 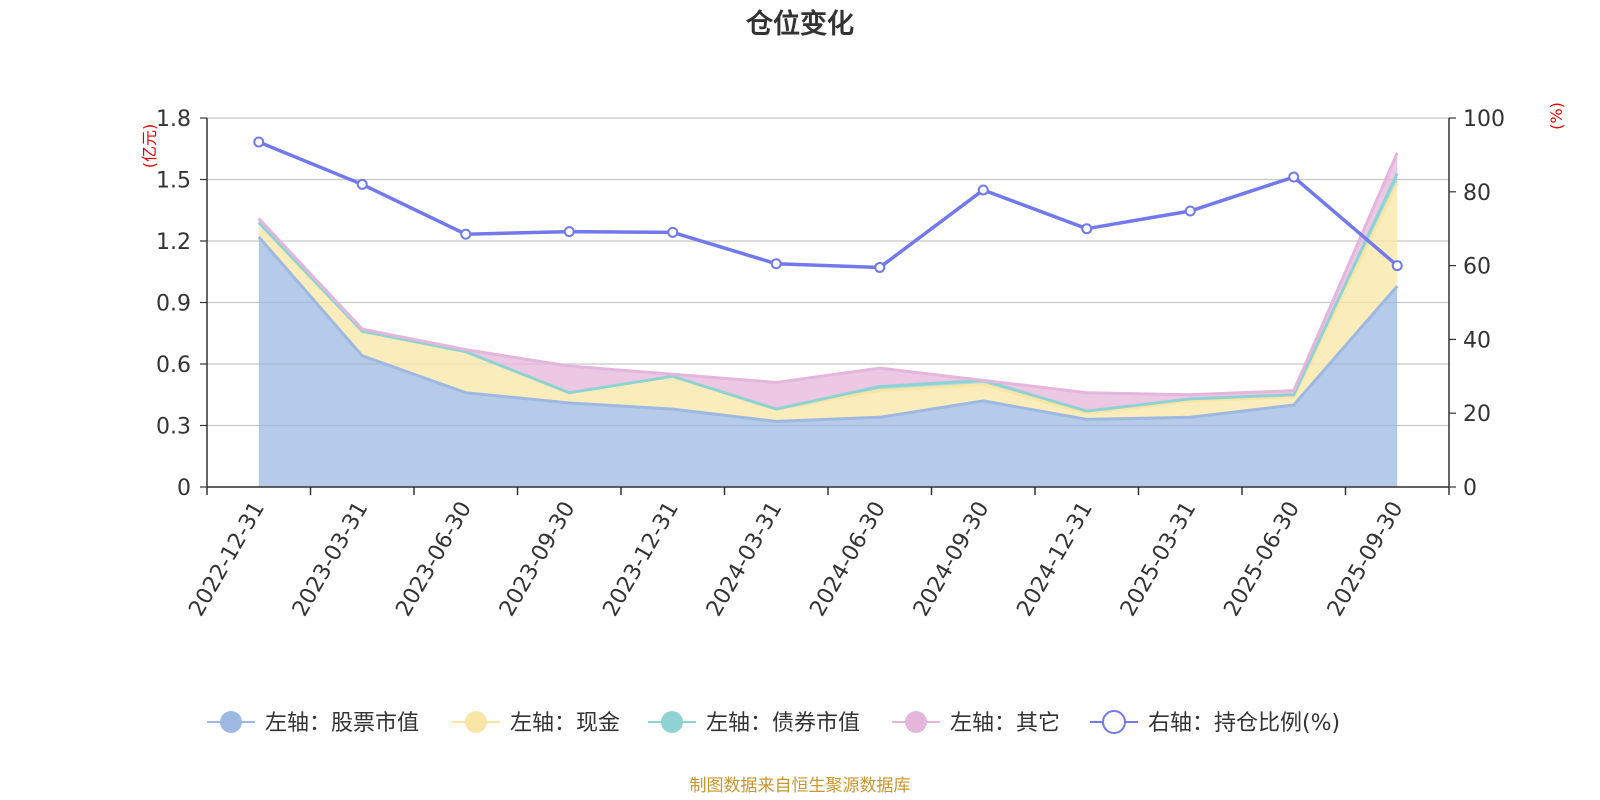 What do you see at coordinates (184, 488) in the screenshot?
I see `left-tick-label: 0` at bounding box center [184, 488].